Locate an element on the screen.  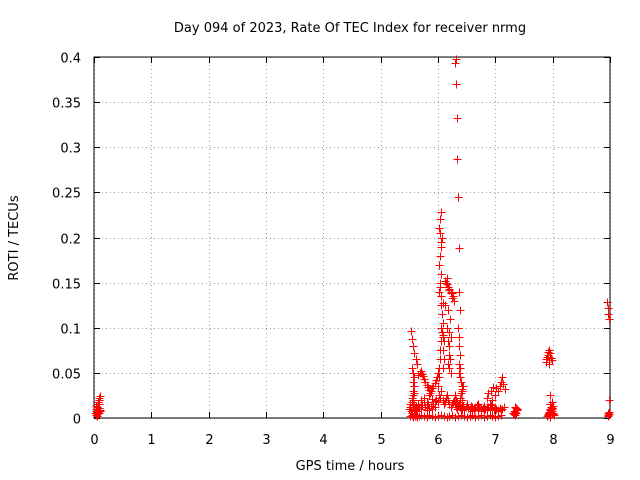
y-tick-label: 0 is located at coordinates (77, 420).